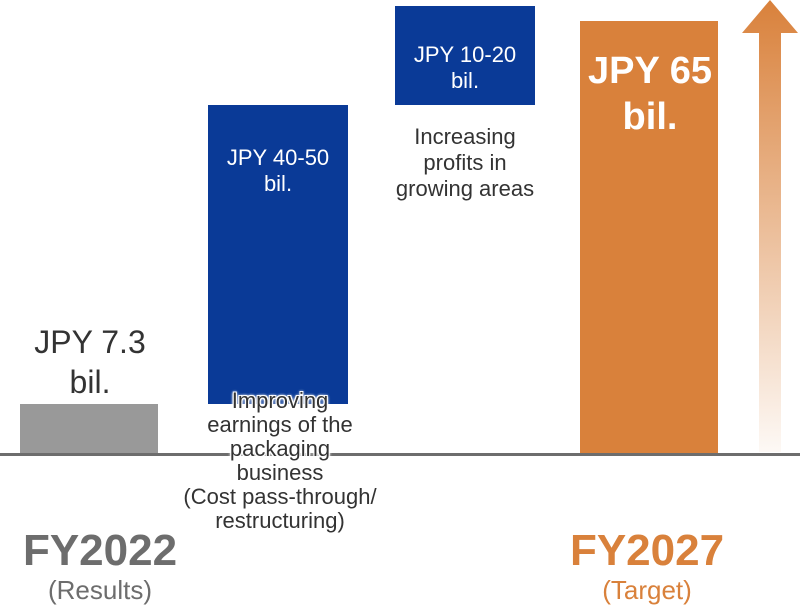 This screenshot has height=606, width=800. I want to click on category-fy2027: FY2027 (Target), so click(647, 565).